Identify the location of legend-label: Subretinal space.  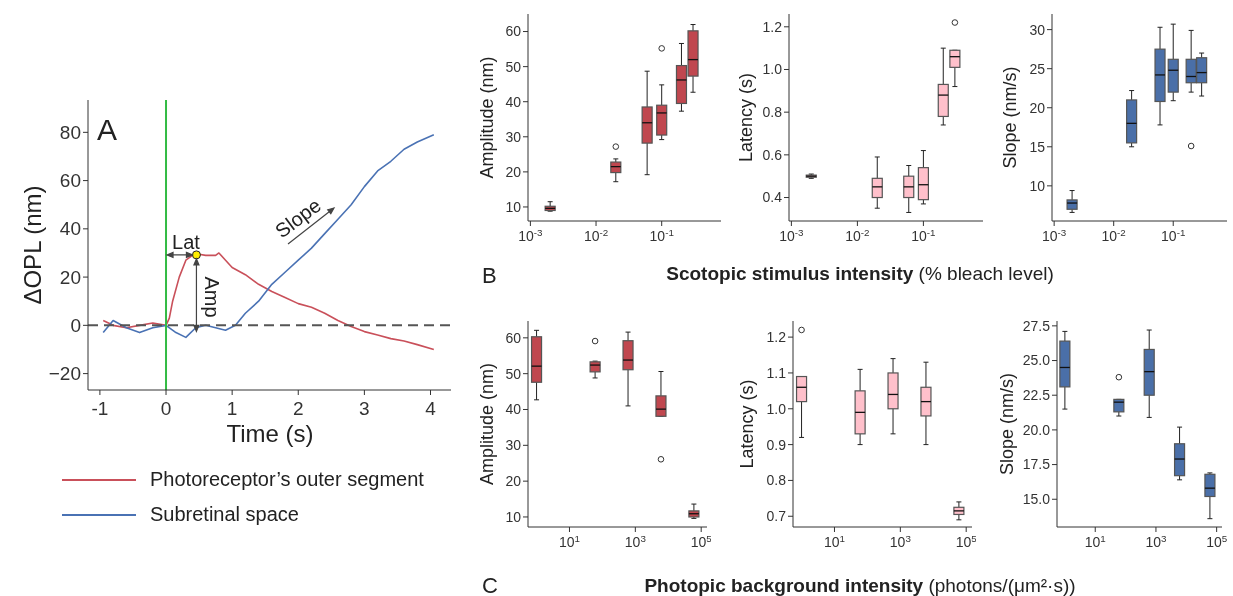
(224, 514).